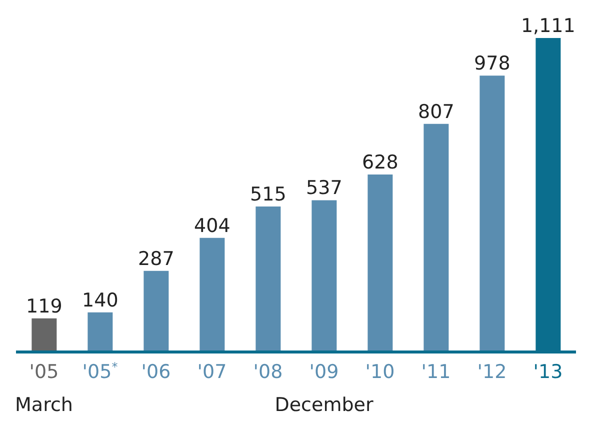  What do you see at coordinates (324, 188) in the screenshot?
I see `data-label: 537` at bounding box center [324, 188].